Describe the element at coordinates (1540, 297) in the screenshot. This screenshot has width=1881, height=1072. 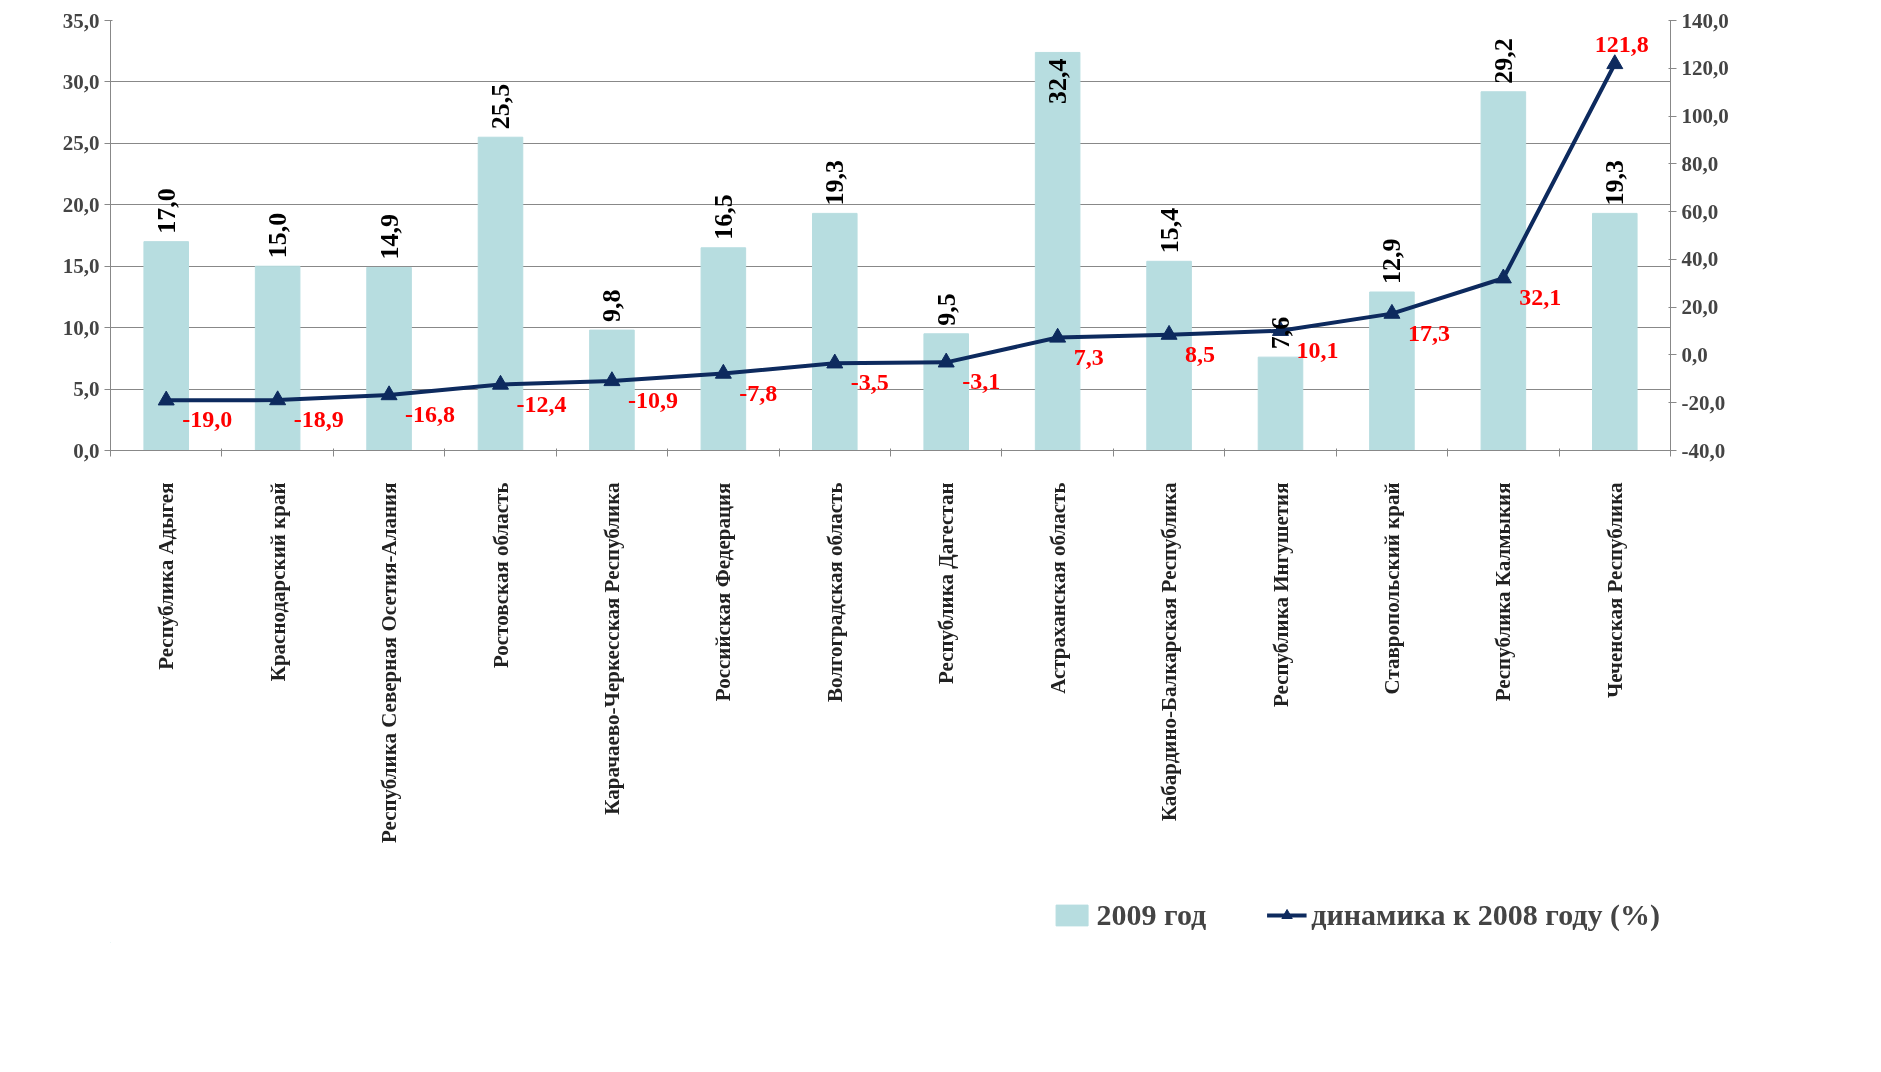
I see `data-label: 32,1` at that location.